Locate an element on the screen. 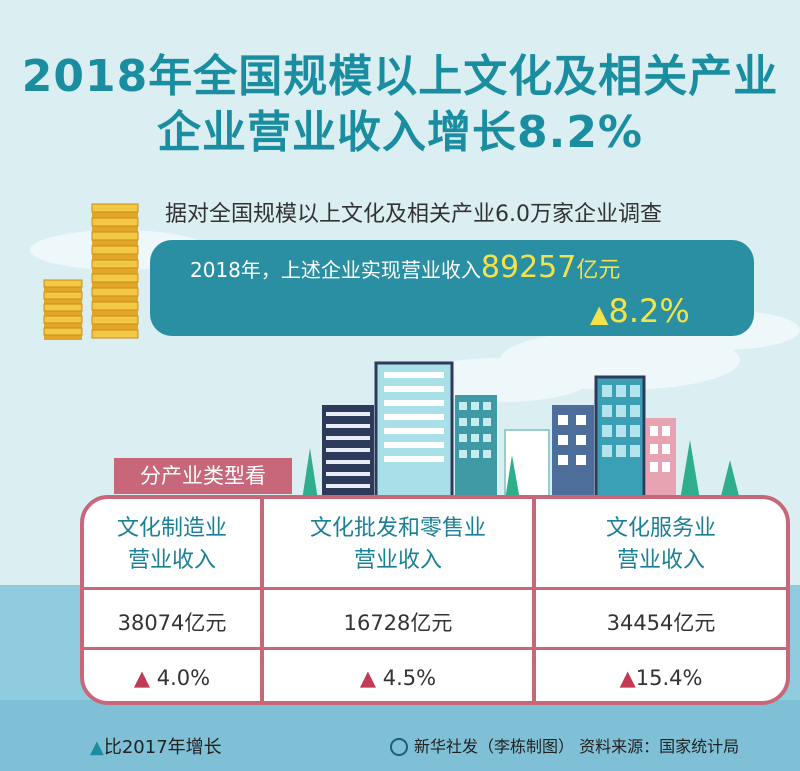 The image size is (800, 771). category-name-line1: 文化服务业 is located at coordinates (660, 528).